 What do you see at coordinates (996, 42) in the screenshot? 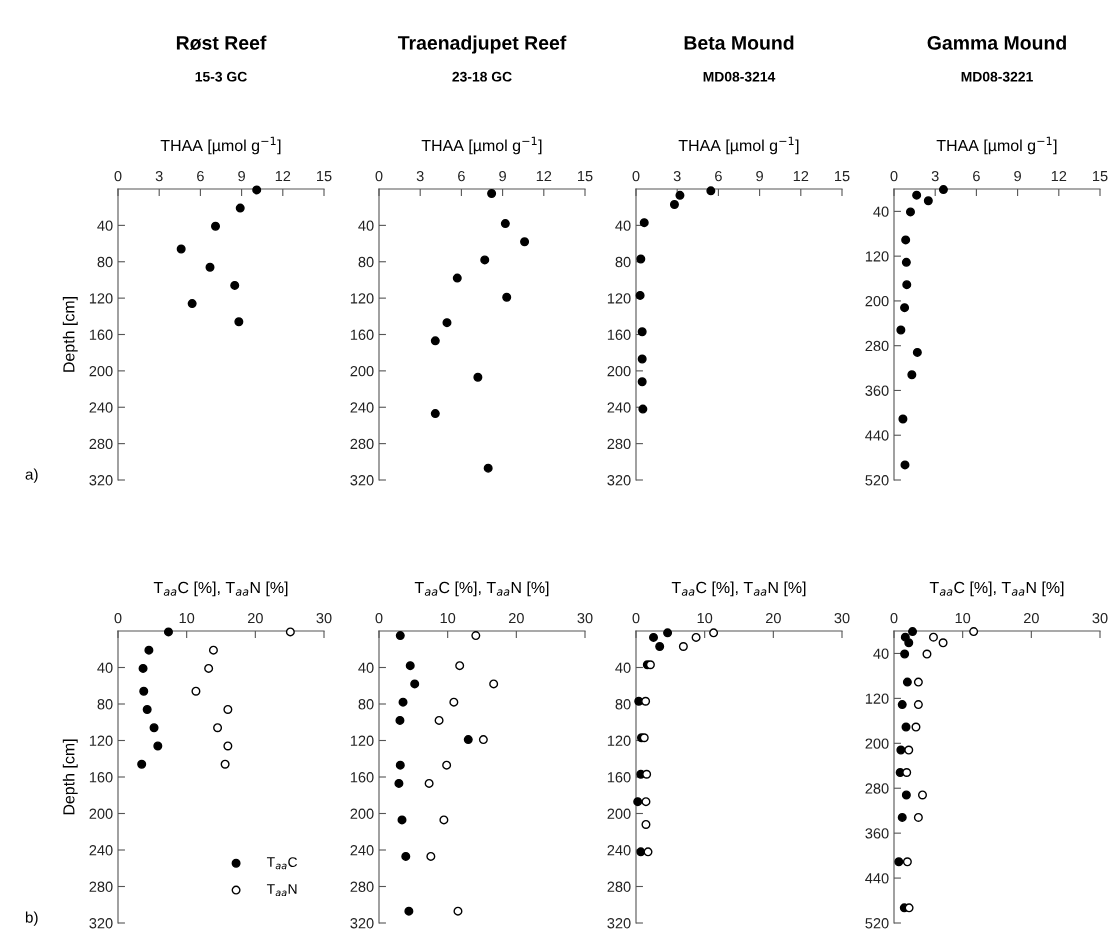
I see `chart-title: Gamma Mound` at bounding box center [996, 42].